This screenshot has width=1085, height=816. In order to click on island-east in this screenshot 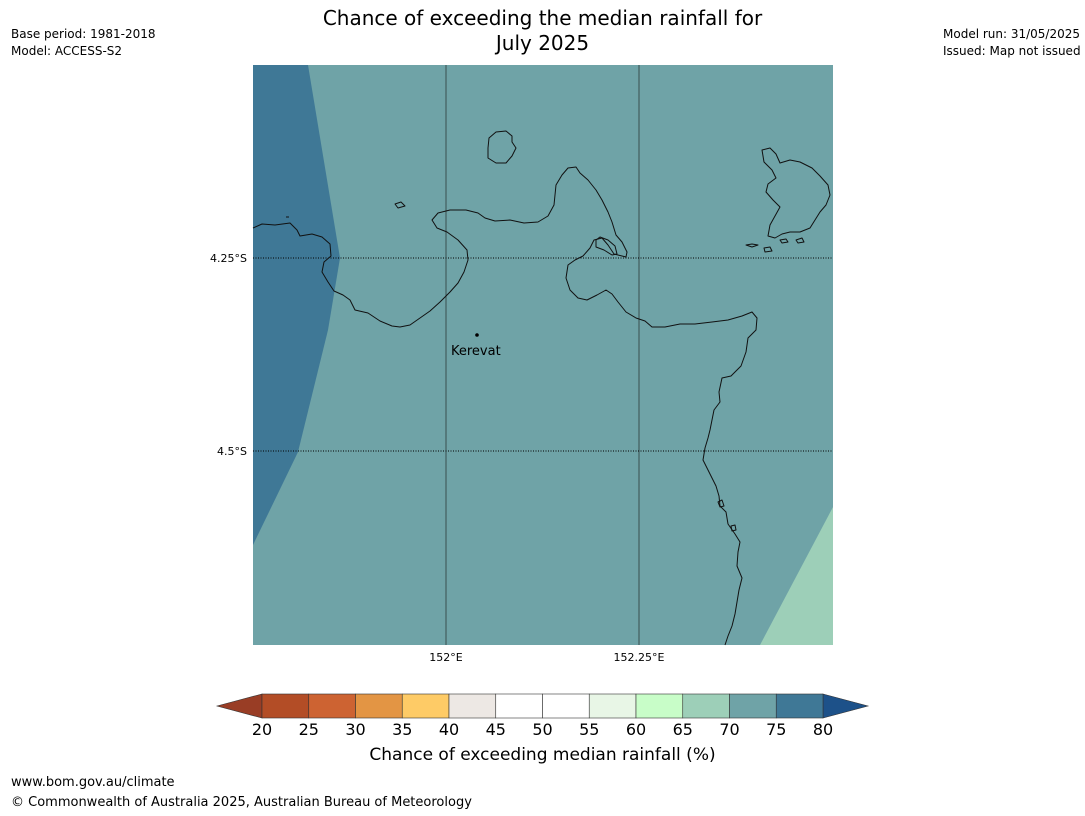, I will do `click(796, 193)`.